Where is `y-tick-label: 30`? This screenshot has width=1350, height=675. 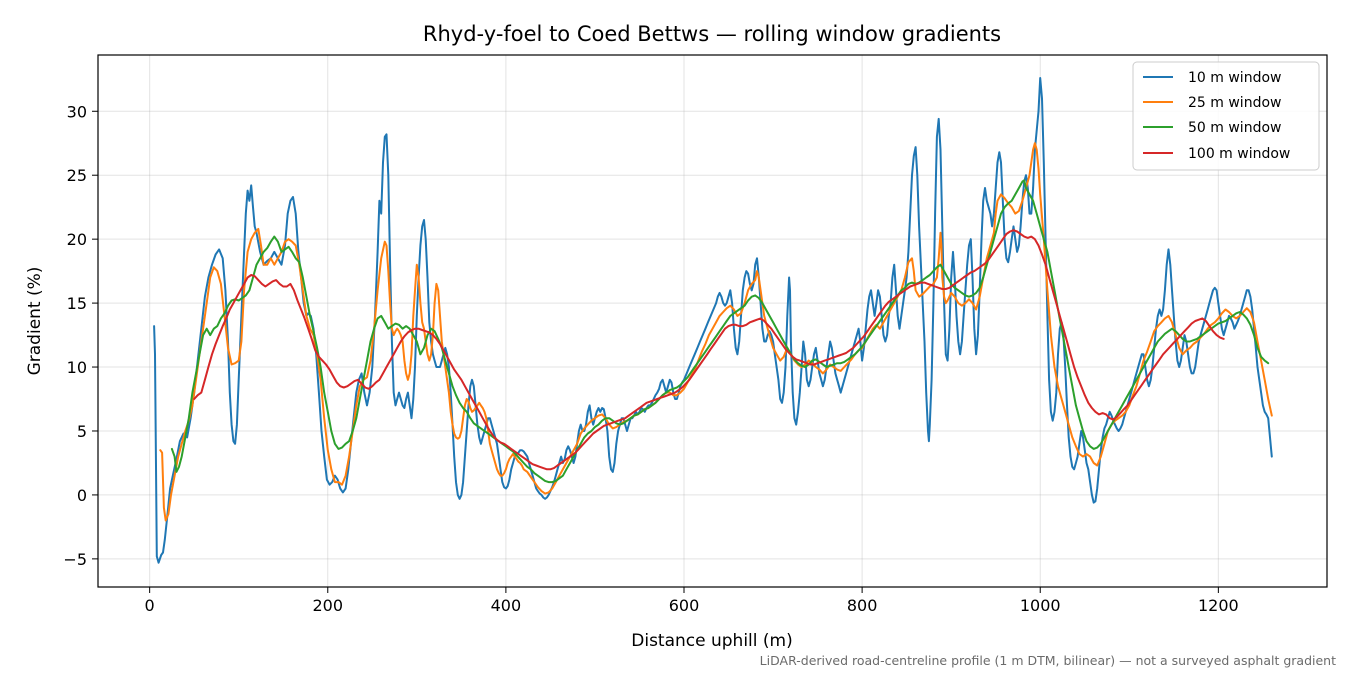
y-tick-label: 30 is located at coordinates (77, 111).